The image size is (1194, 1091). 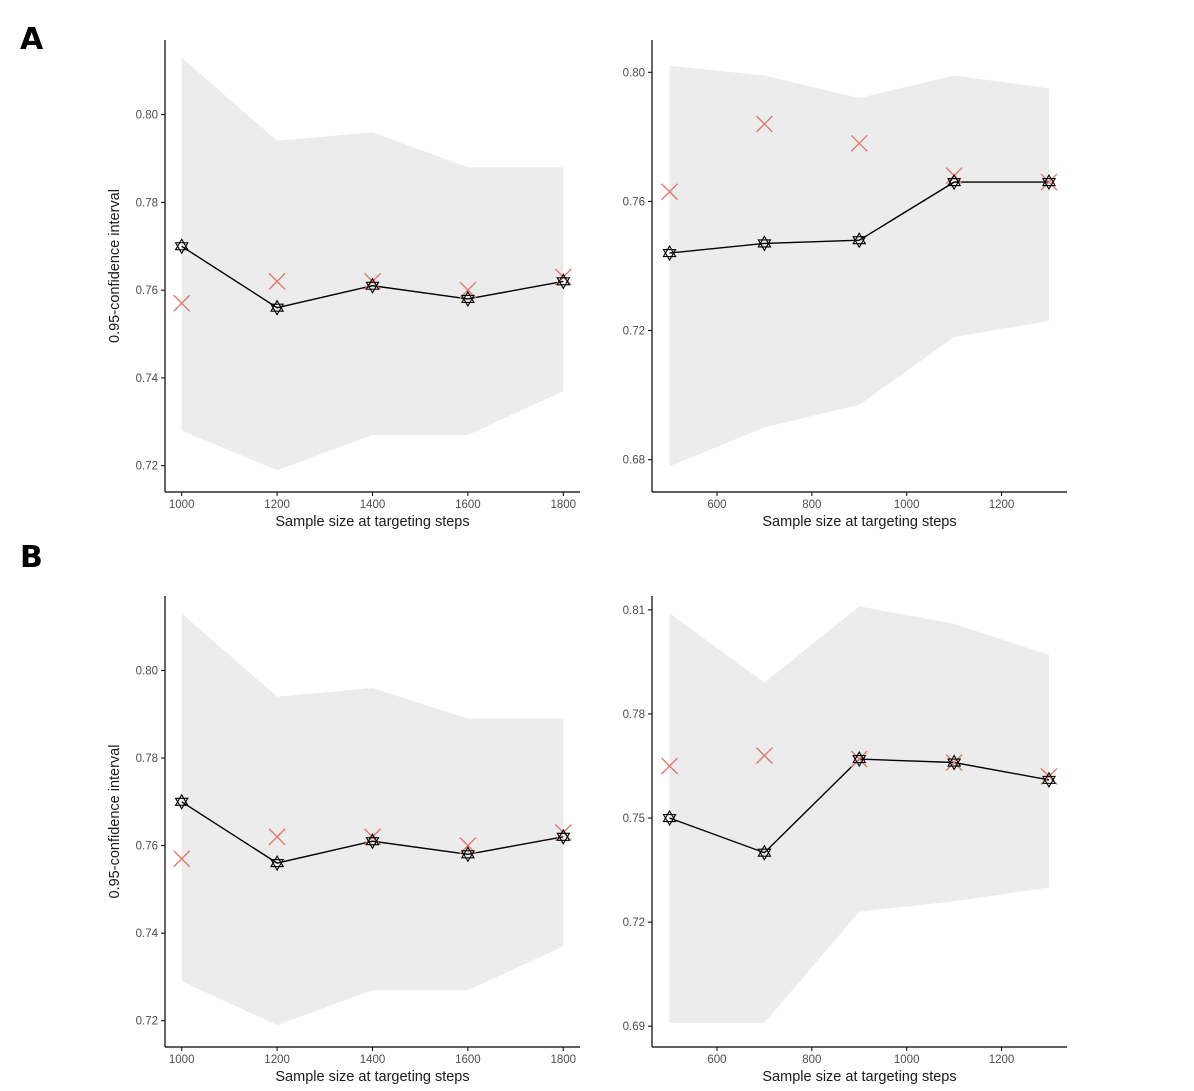 I want to click on y-tick-label: 0.74, so click(x=147, y=379).